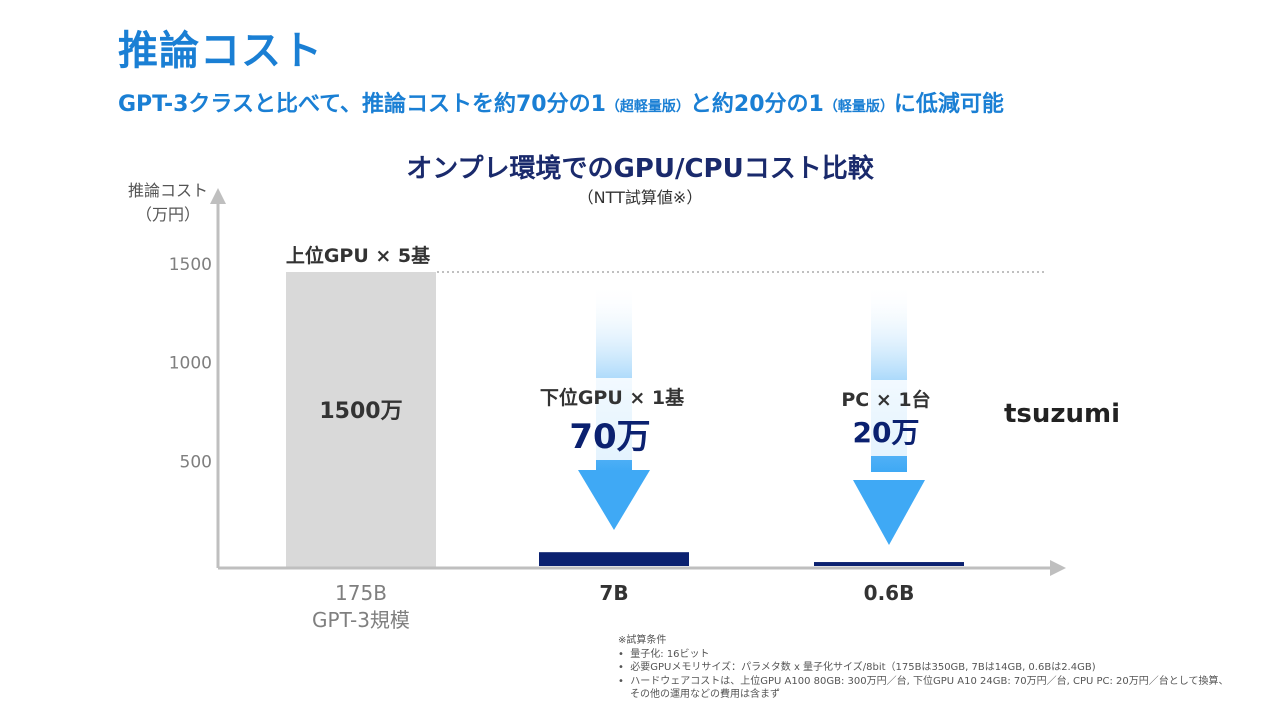 This screenshot has width=1280, height=720. I want to click on value-label-2: 20万, so click(886, 432).